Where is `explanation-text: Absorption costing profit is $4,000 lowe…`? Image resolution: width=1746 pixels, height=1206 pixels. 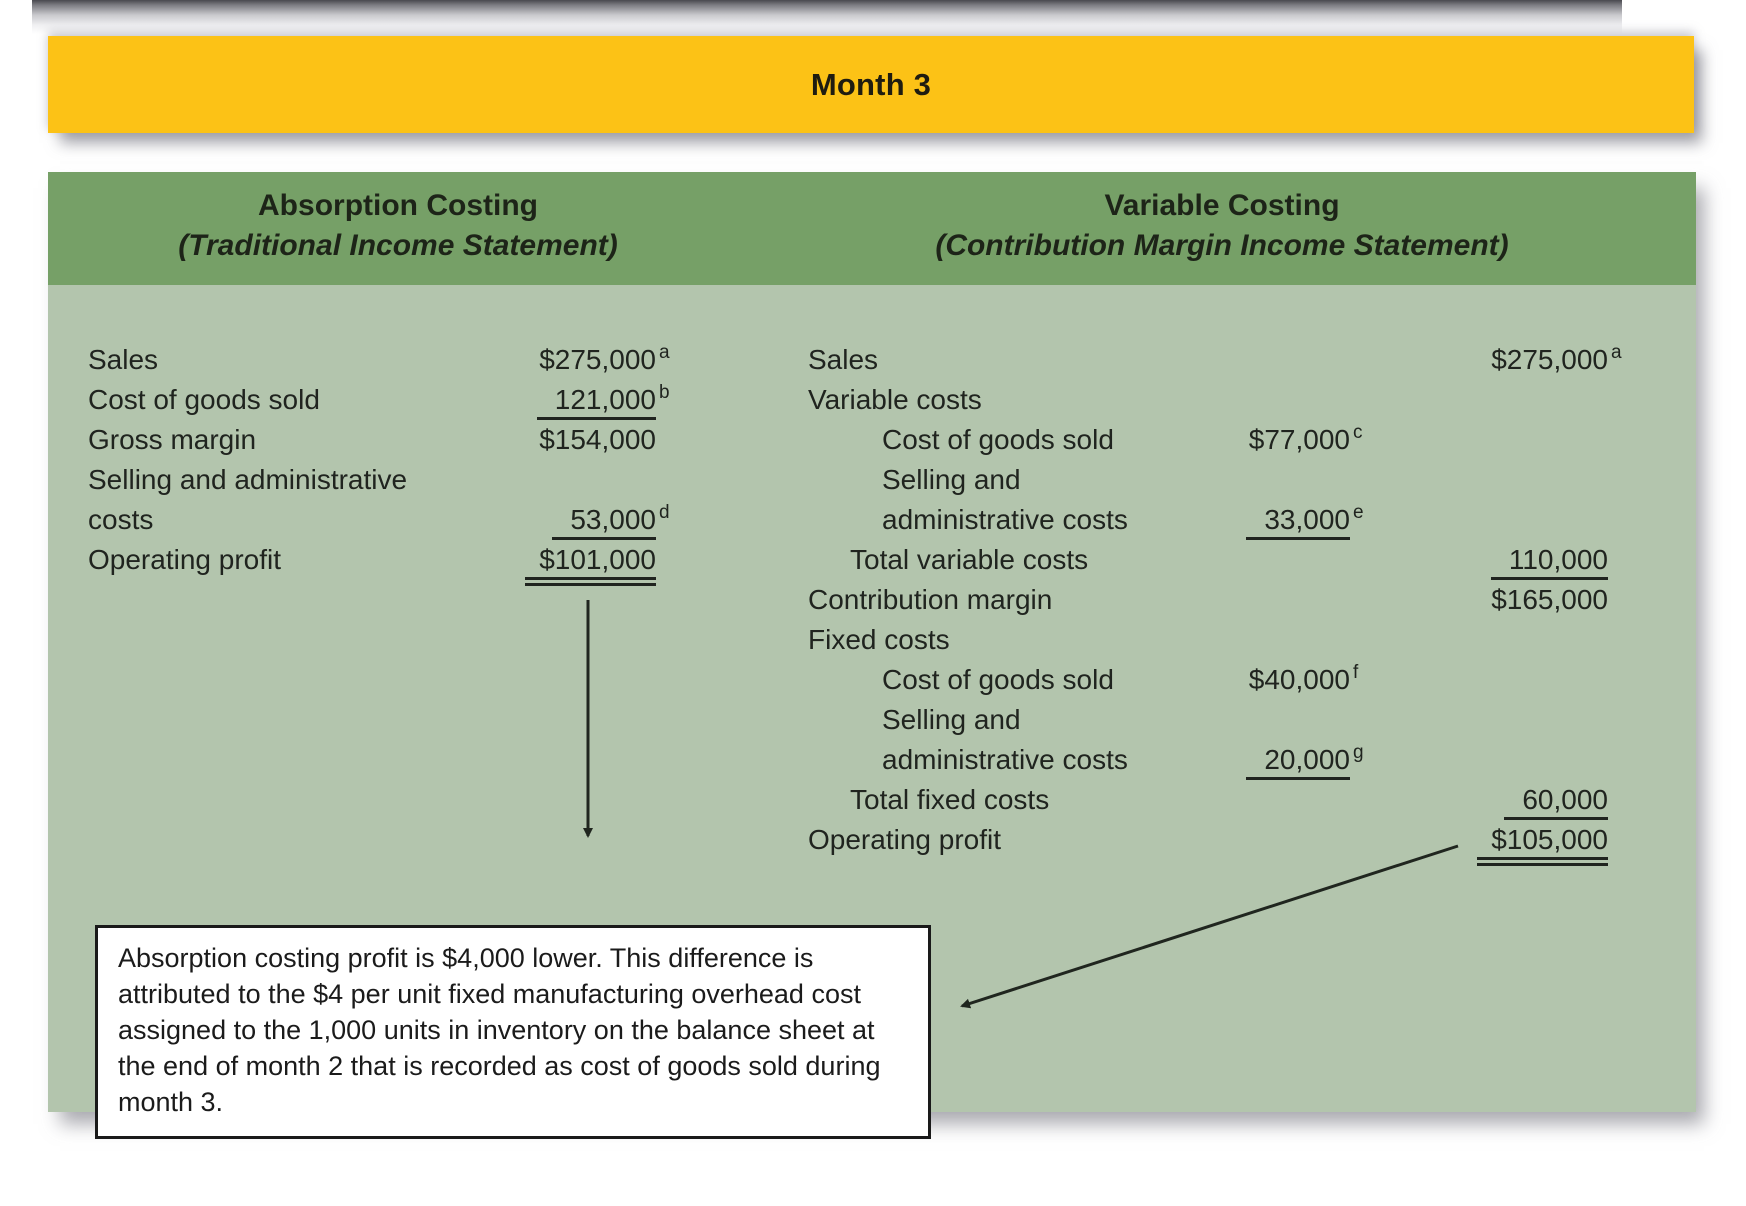
explanation-text: Absorption costing profit is $4,000 lowe… is located at coordinates (499, 1030).